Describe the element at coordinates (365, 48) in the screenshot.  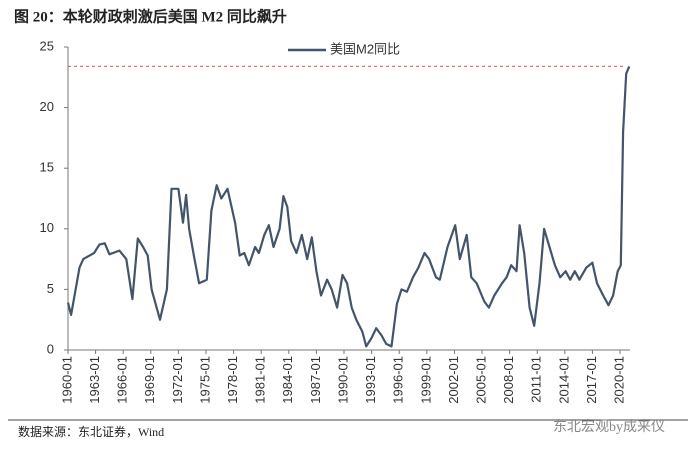
I see `legend-label: 美国M2同比` at that location.